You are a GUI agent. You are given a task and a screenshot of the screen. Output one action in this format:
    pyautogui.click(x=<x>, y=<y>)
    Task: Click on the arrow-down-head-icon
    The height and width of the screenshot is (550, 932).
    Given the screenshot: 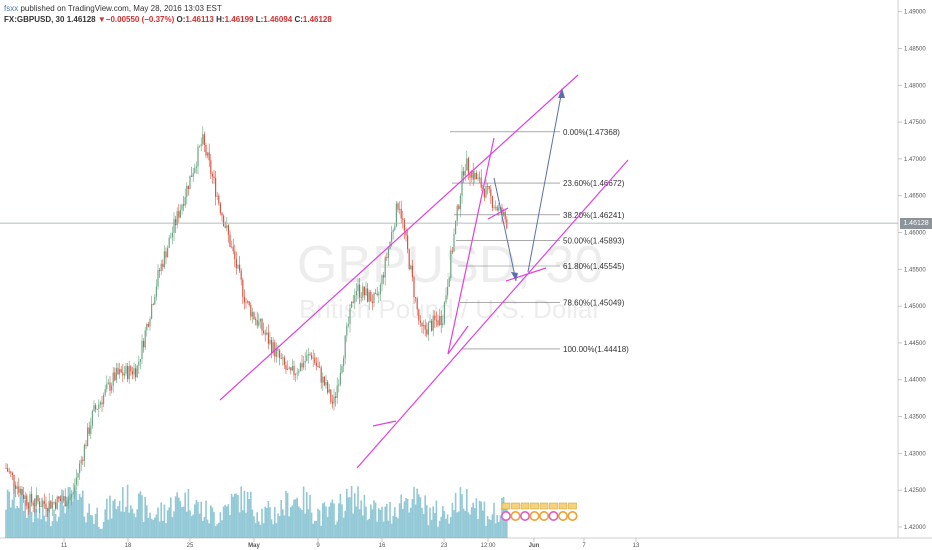 What is the action you would take?
    pyautogui.click(x=514, y=276)
    